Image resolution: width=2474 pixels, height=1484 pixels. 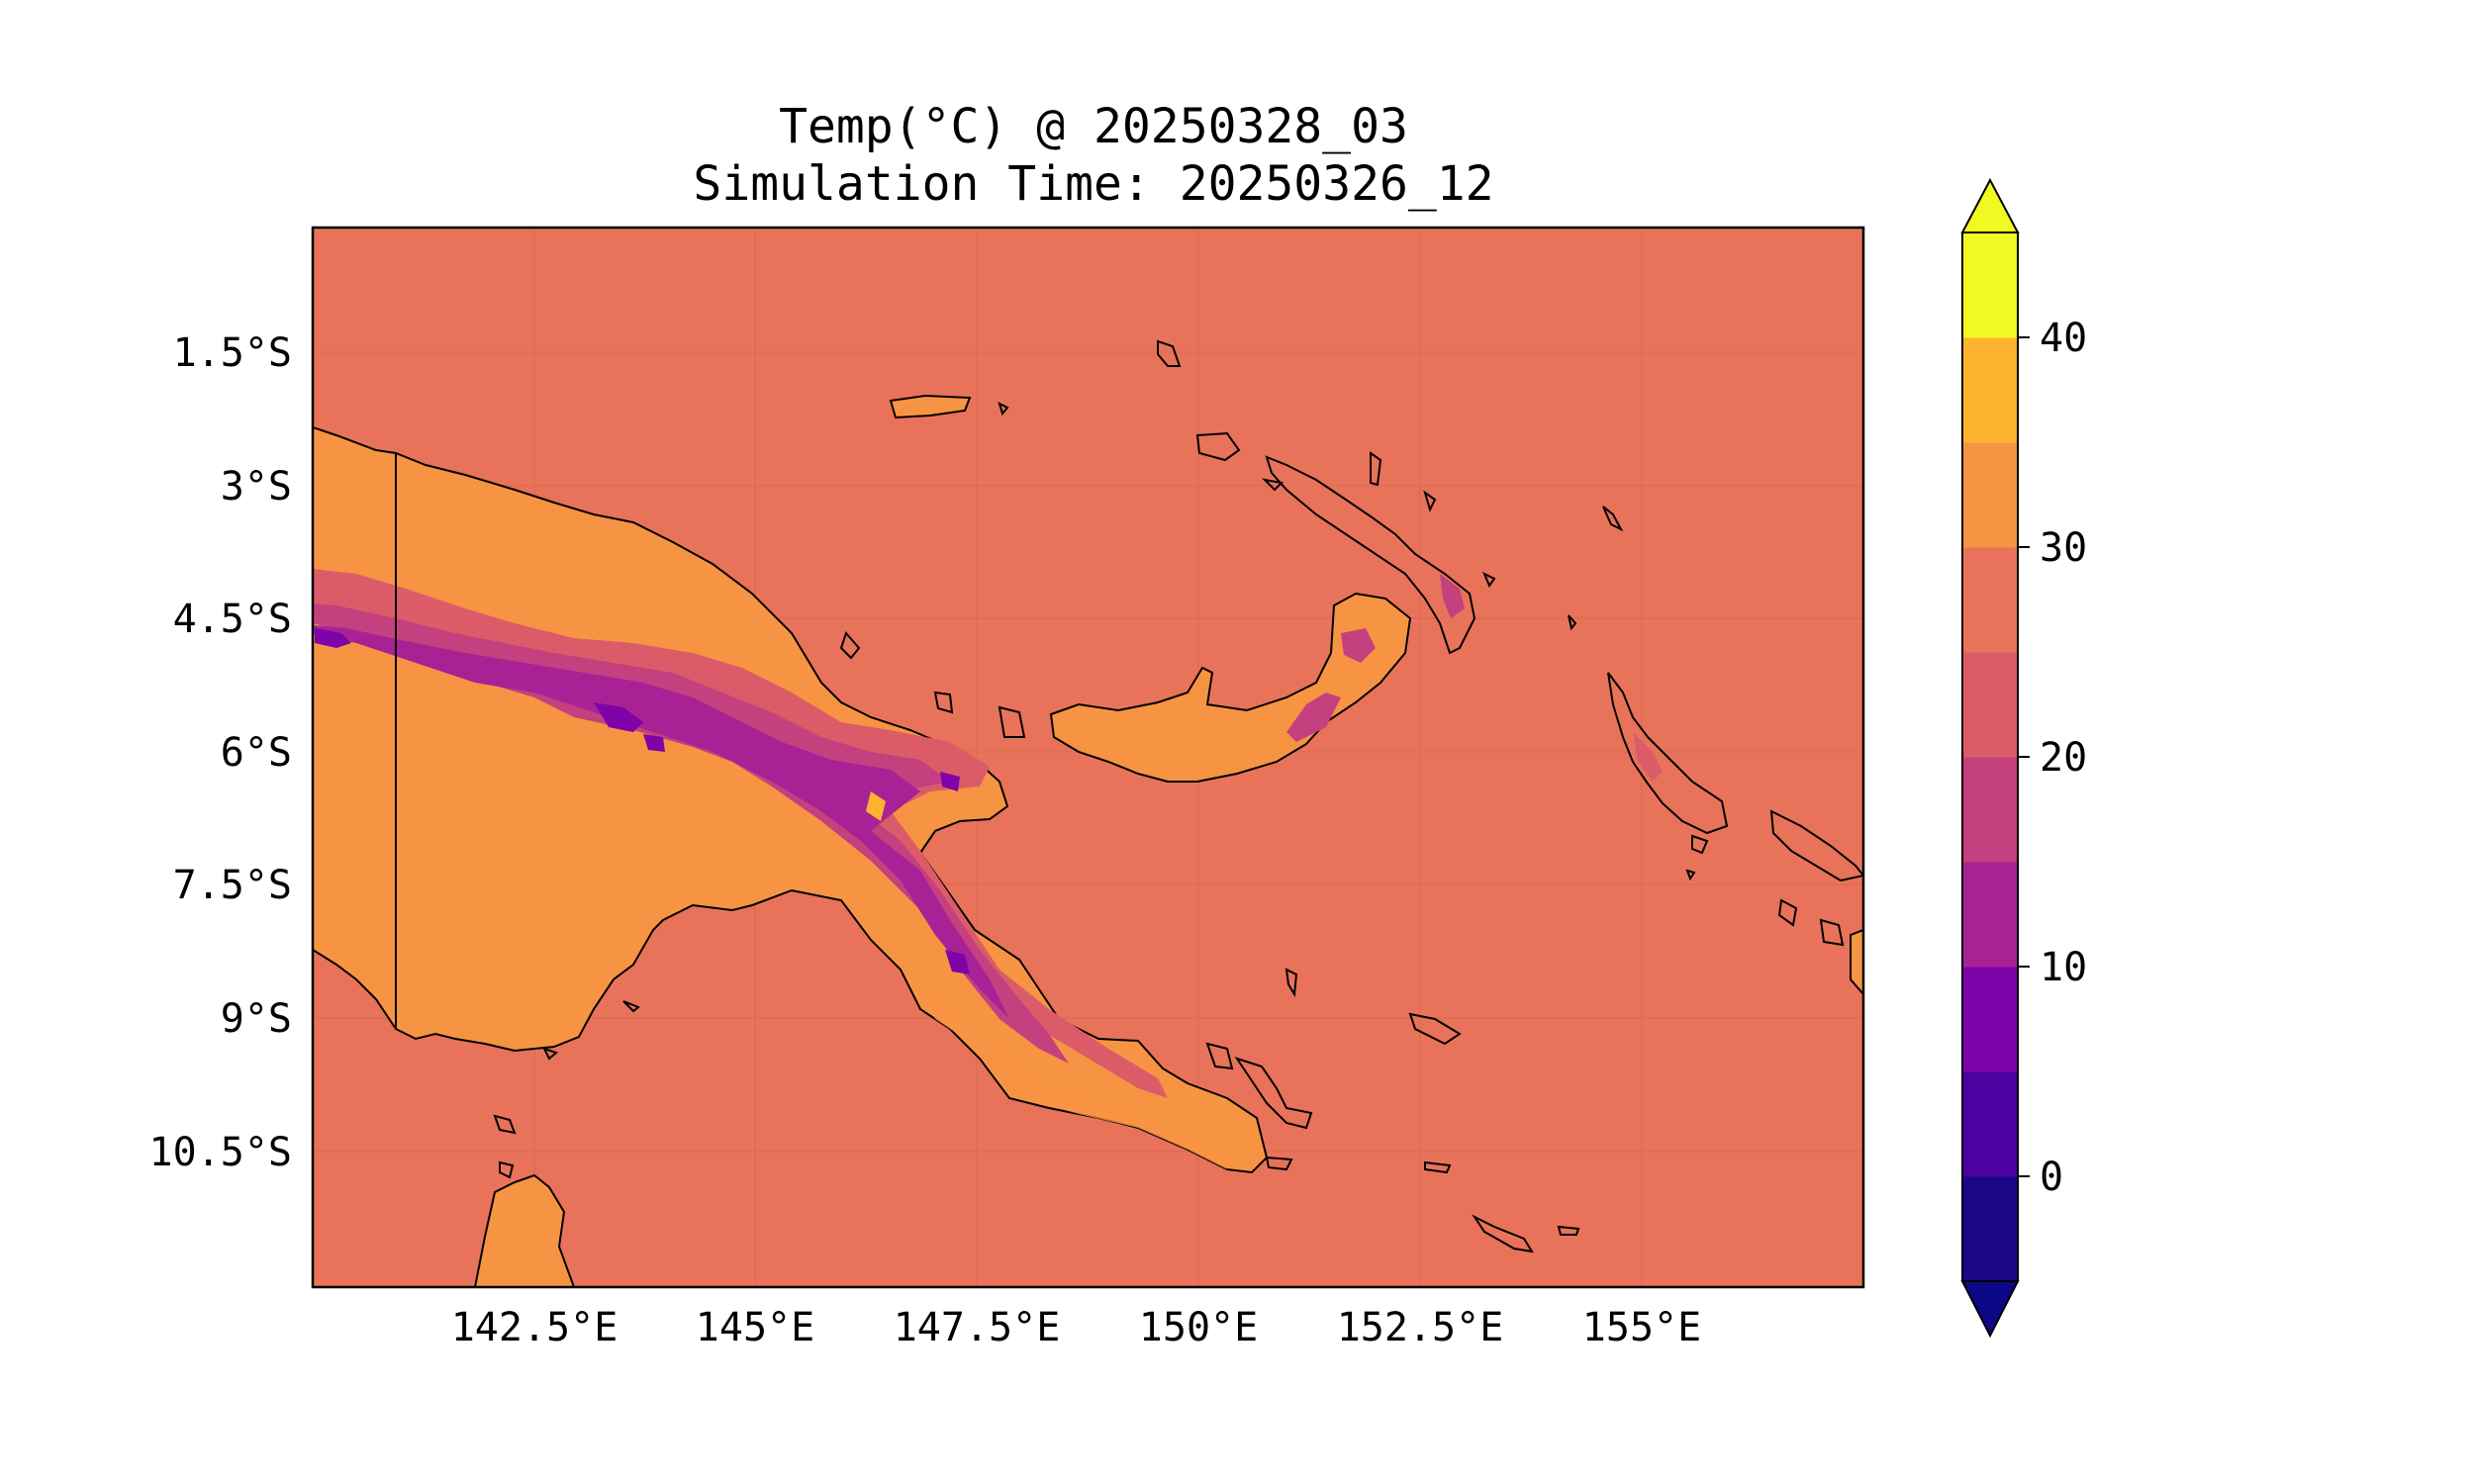 What do you see at coordinates (1198, 1327) in the screenshot?
I see `lon-tick-label: 150°E` at bounding box center [1198, 1327].